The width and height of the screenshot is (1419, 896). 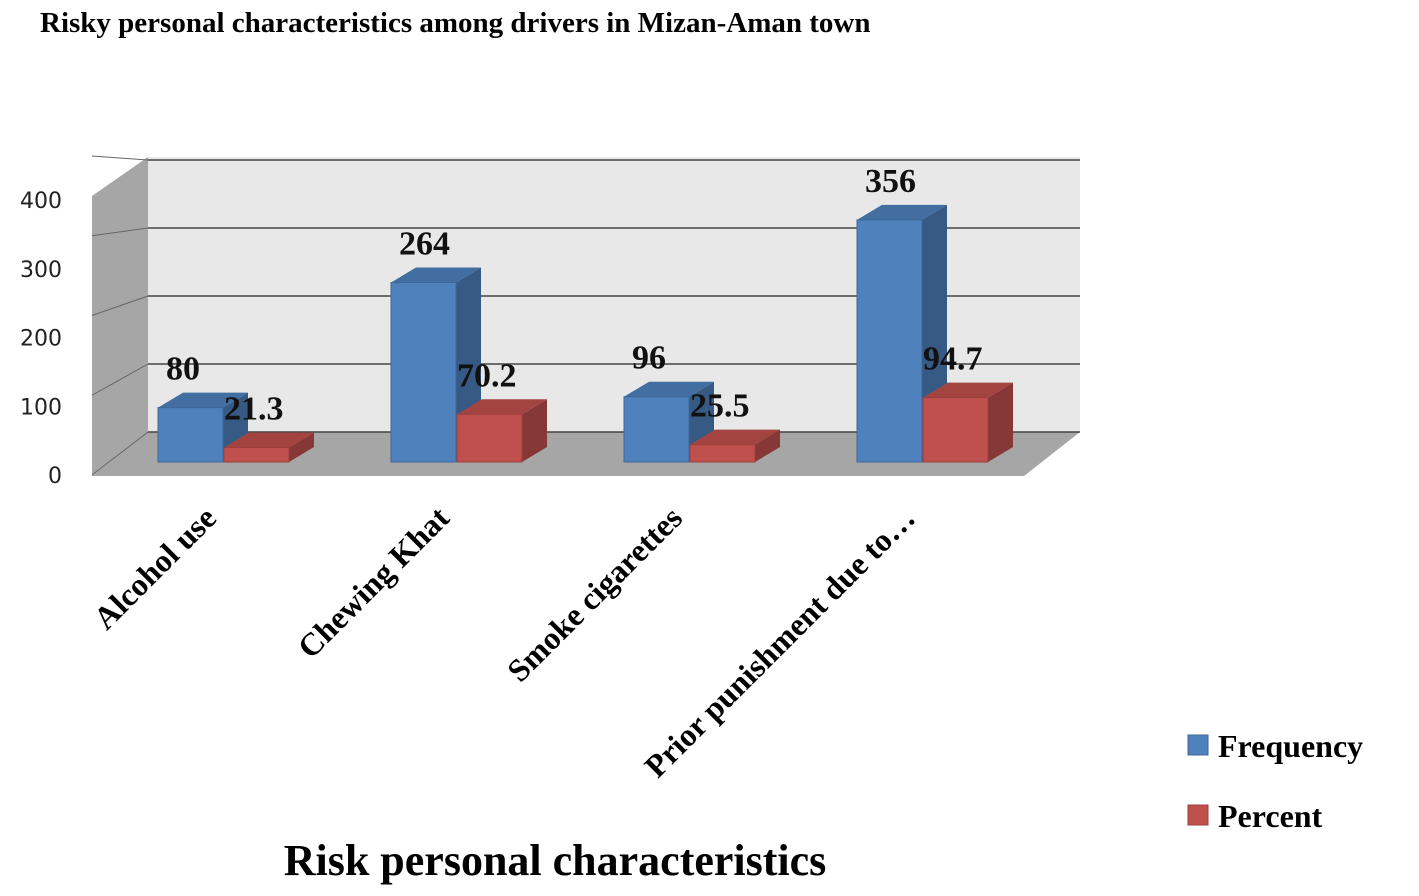 I want to click on x-tick-label: Alcohol use, so click(x=154, y=567).